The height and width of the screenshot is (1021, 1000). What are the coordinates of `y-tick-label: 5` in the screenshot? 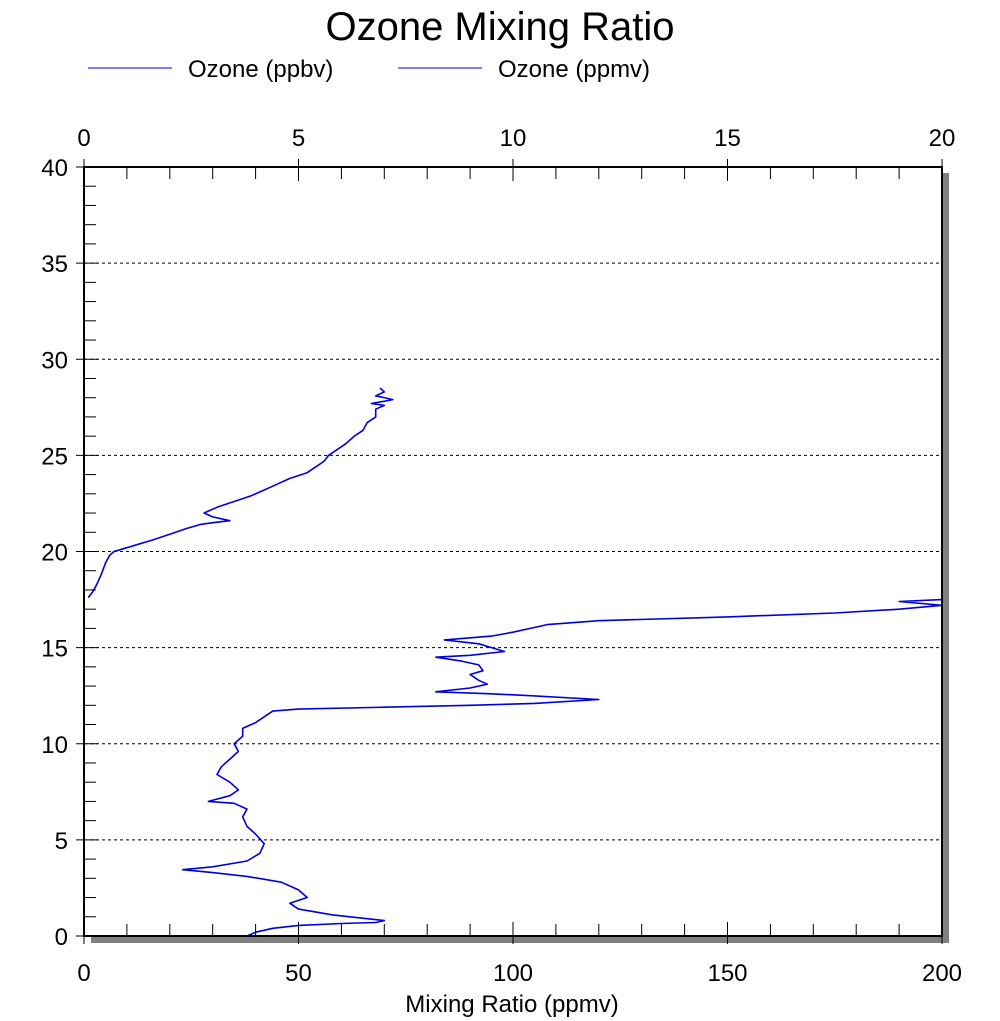 It's located at (61, 841).